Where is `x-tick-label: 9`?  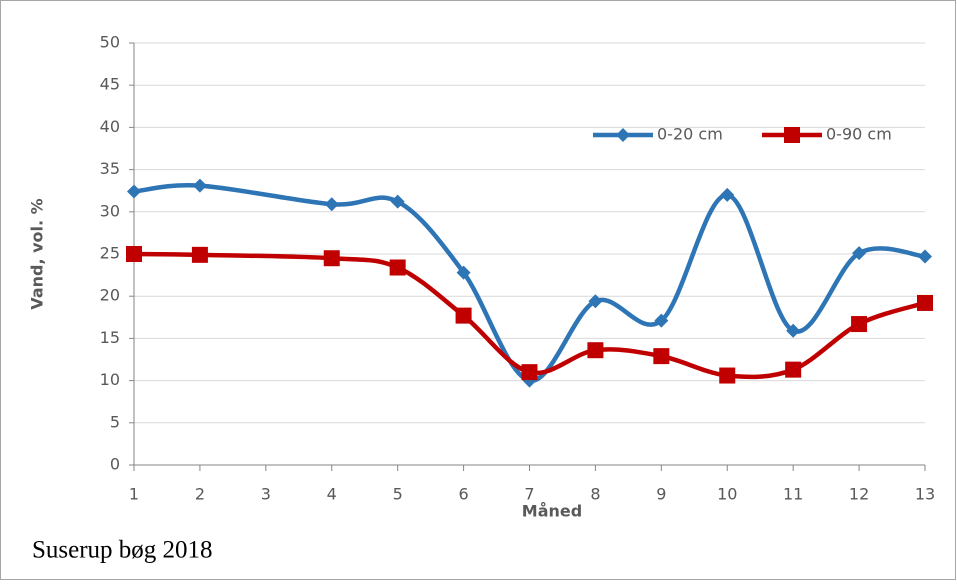 x-tick-label: 9 is located at coordinates (661, 494).